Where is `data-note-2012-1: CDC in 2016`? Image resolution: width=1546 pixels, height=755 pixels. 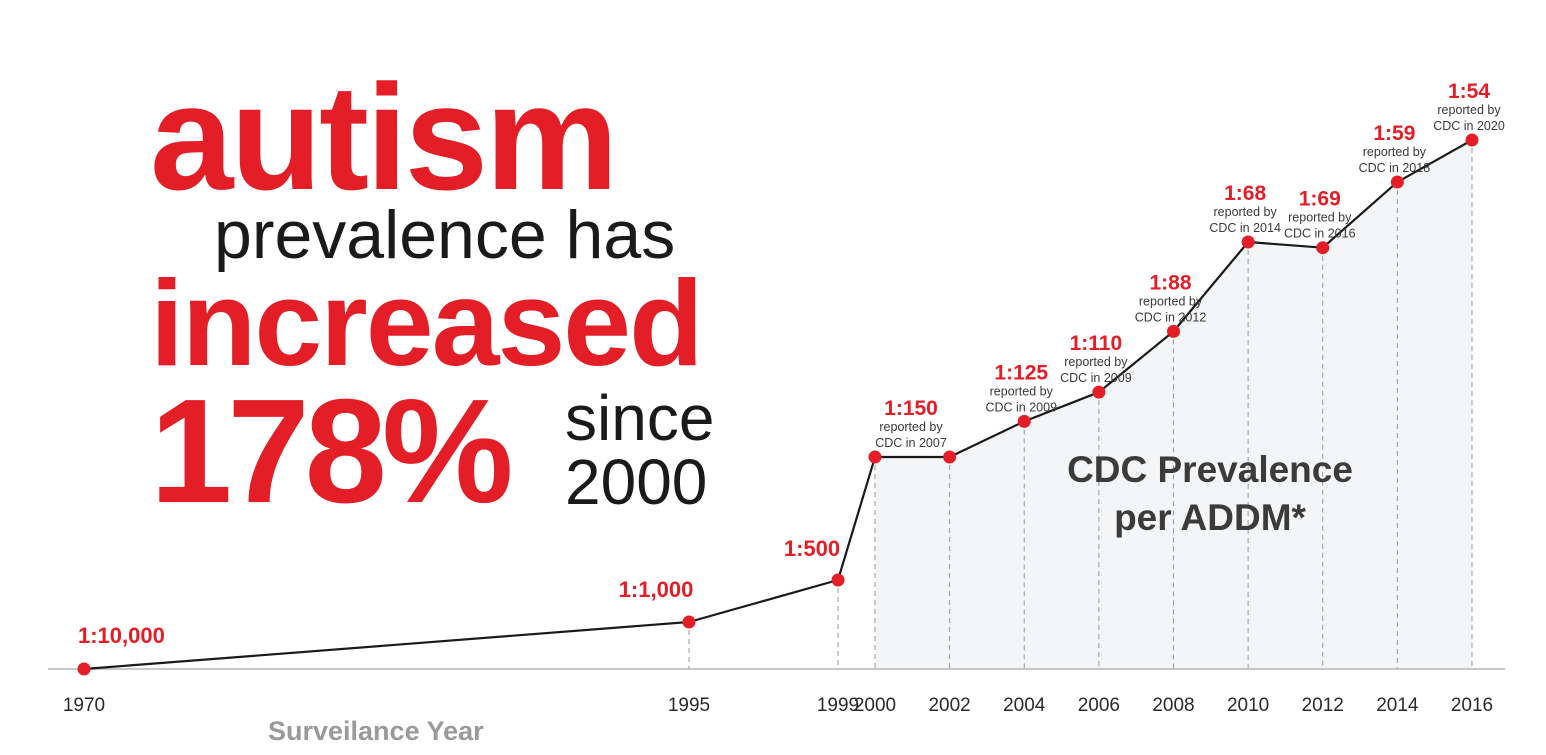 data-note-2012-1: CDC in 2016 is located at coordinates (1320, 234).